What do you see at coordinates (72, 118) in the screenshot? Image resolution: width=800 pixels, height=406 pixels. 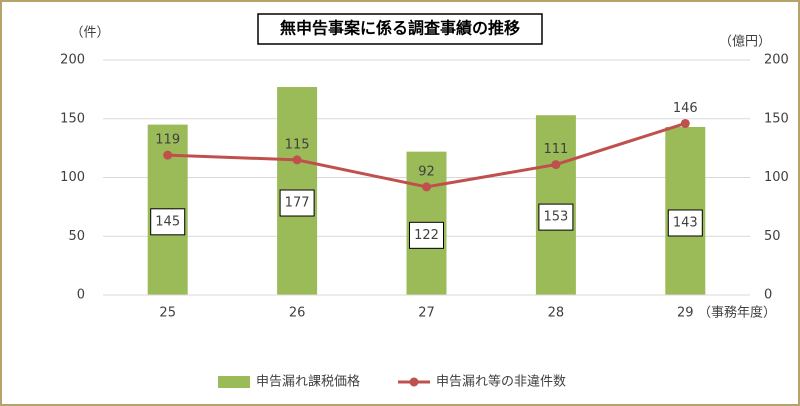 I see `y-tick-label: 150` at bounding box center [72, 118].